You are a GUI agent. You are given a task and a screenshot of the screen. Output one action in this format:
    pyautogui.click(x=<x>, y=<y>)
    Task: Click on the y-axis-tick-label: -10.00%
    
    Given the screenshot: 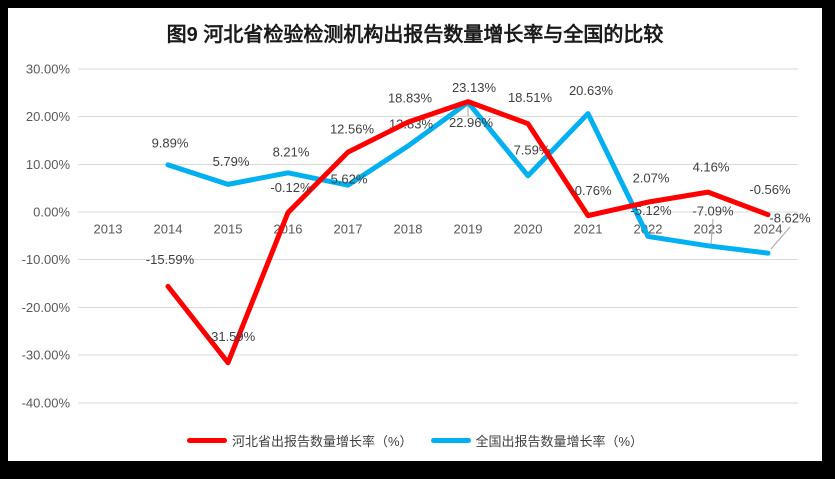 What is the action you would take?
    pyautogui.click(x=46, y=259)
    